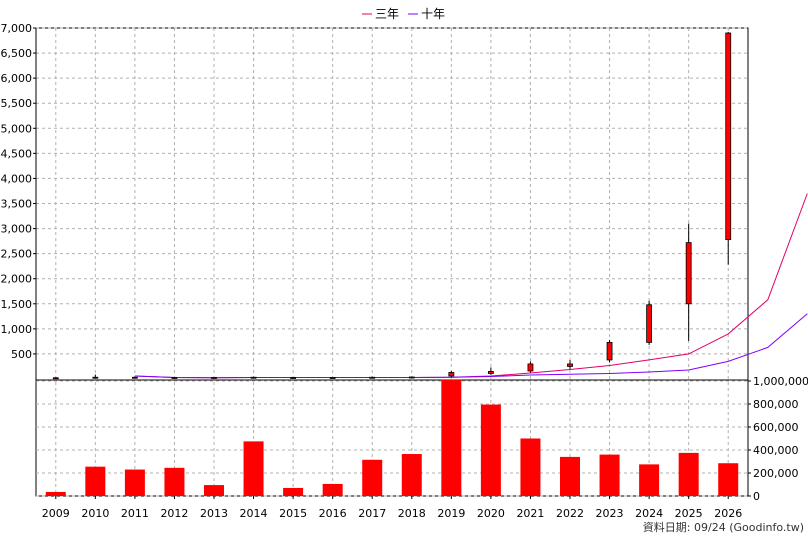 This screenshot has width=808, height=540. I want to click on x-tick-label: 2020, so click(491, 513).